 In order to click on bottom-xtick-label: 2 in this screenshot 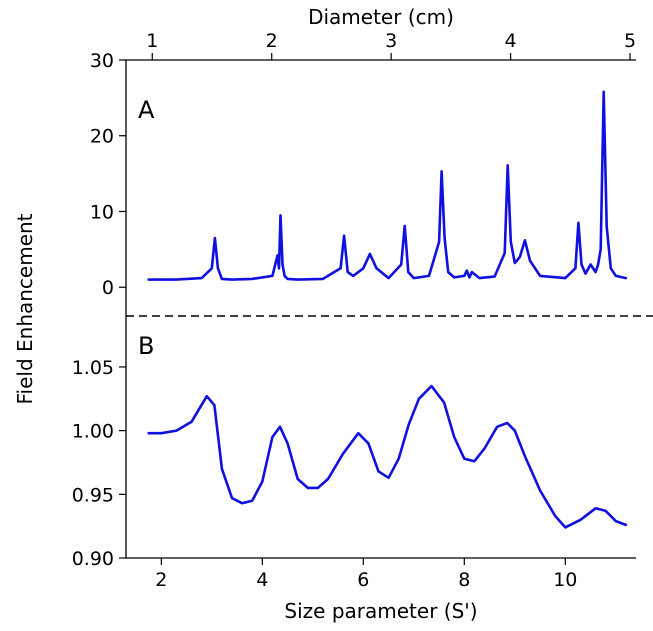, I will do `click(161, 580)`.